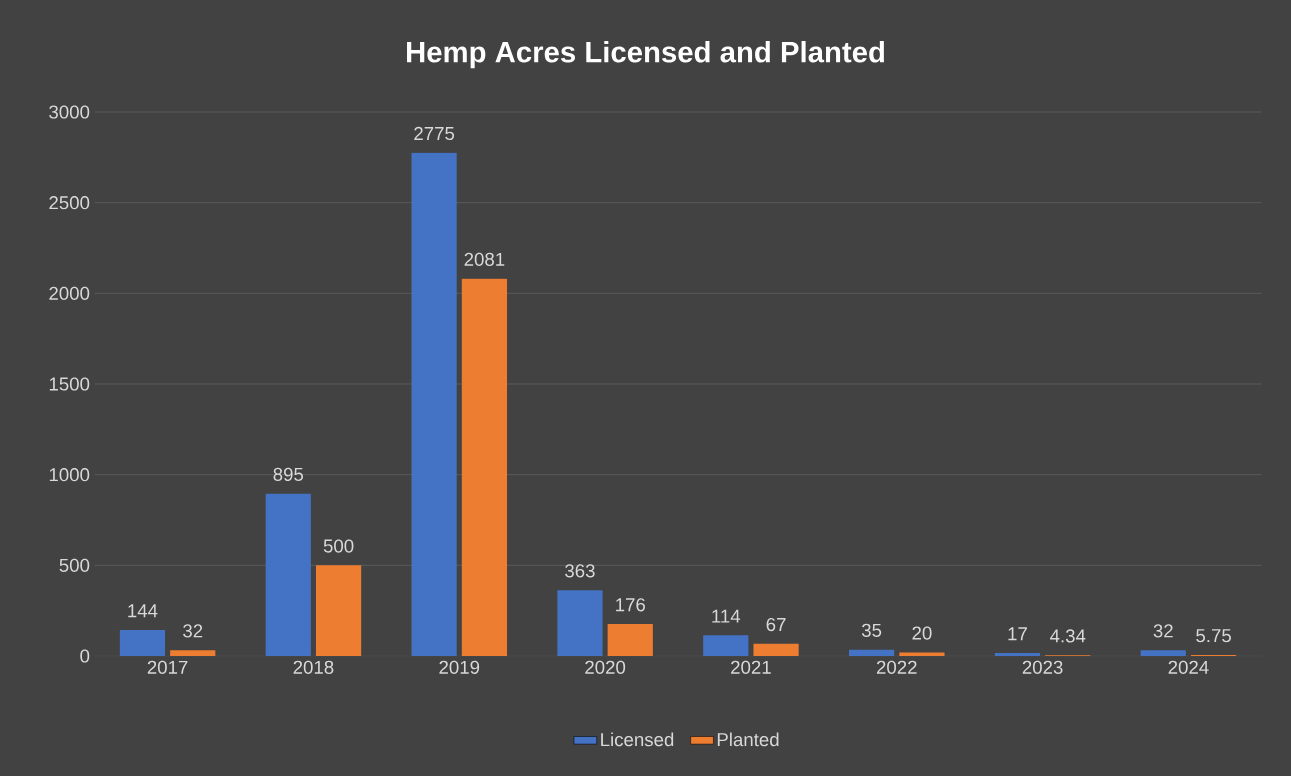  Describe the element at coordinates (85, 656) in the screenshot. I see `y-tick-label: 0` at that location.